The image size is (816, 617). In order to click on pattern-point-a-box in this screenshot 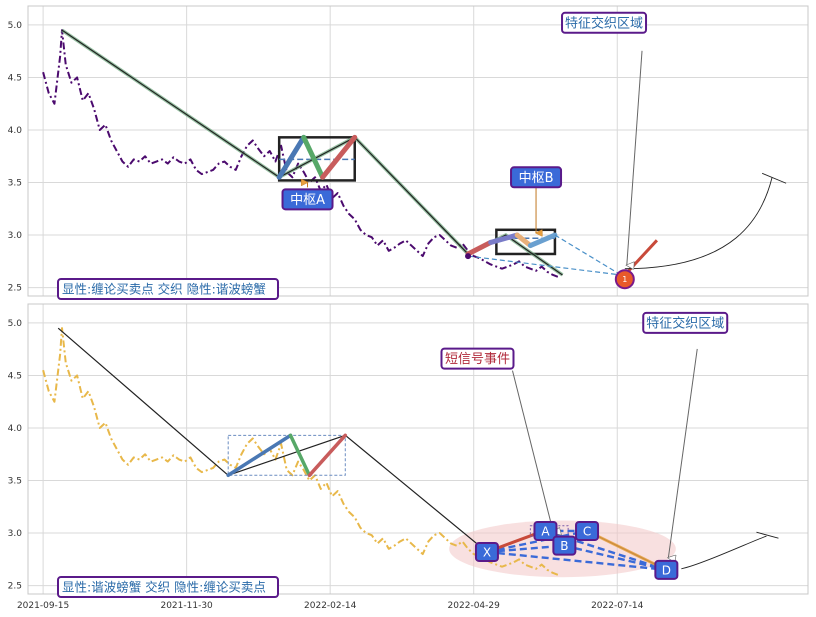, I will do `click(545, 530)`.